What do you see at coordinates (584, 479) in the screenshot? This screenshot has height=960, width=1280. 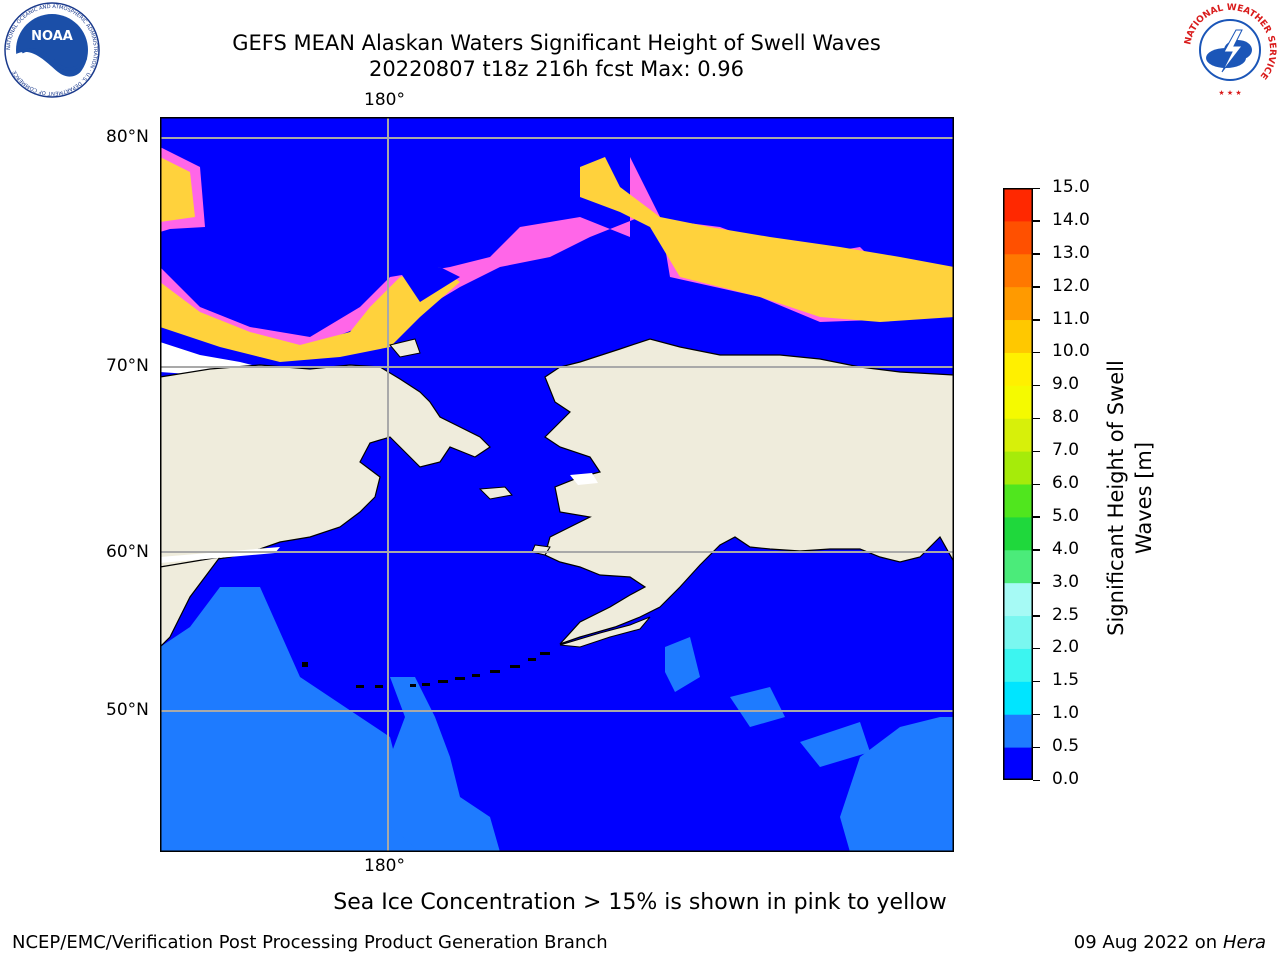 I see `norton-sound-ice` at bounding box center [584, 479].